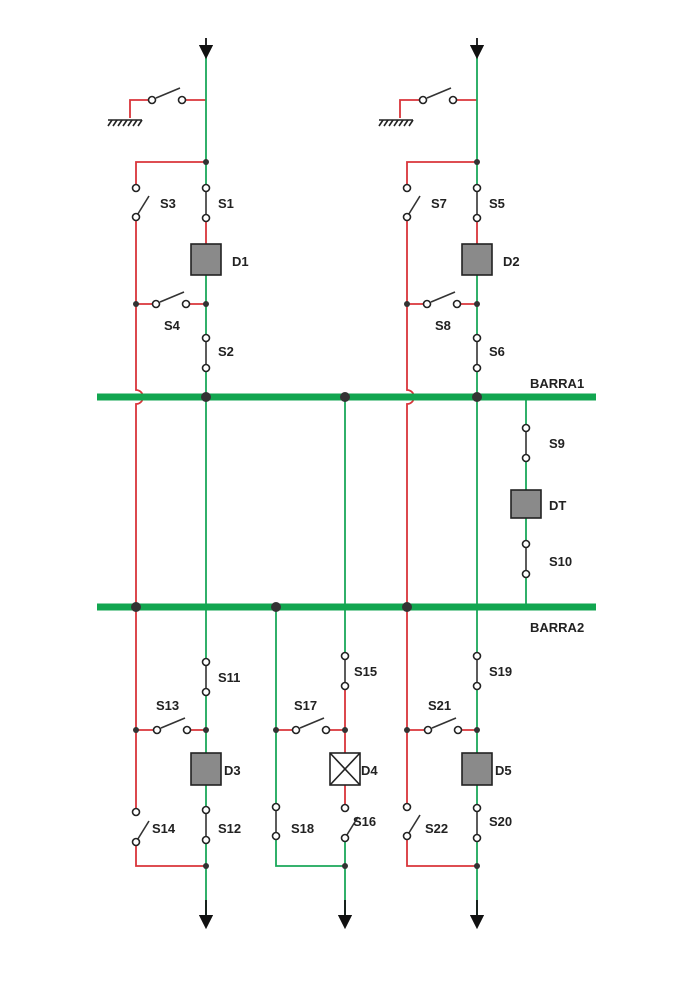  What do you see at coordinates (500, 671) in the screenshot?
I see `label-s19: S19` at bounding box center [500, 671].